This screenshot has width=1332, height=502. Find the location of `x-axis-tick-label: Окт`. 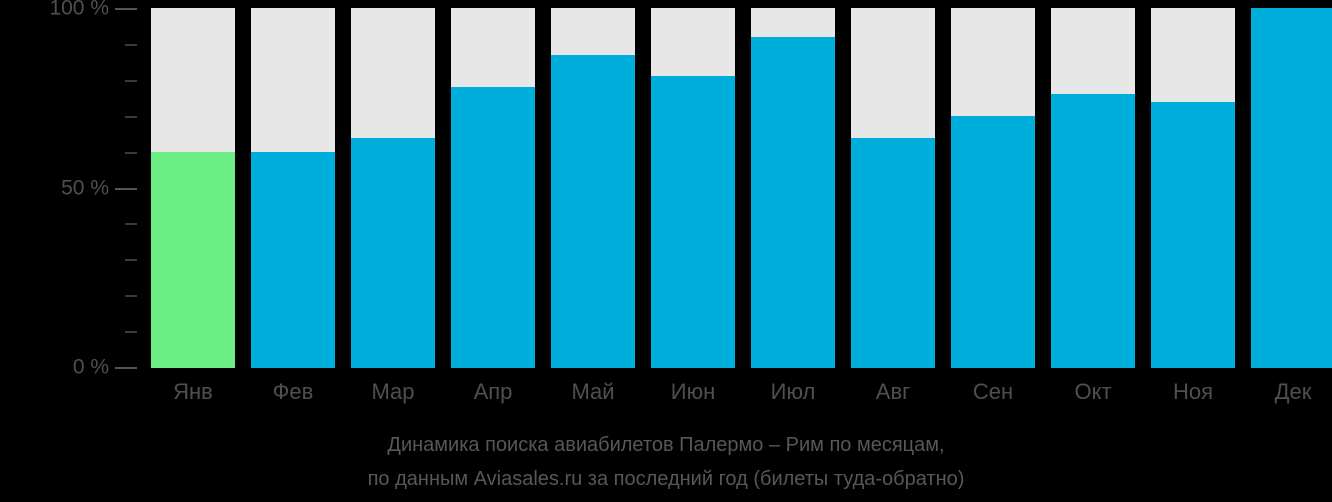

x-axis-tick-label: Окт is located at coordinates (1093, 391).